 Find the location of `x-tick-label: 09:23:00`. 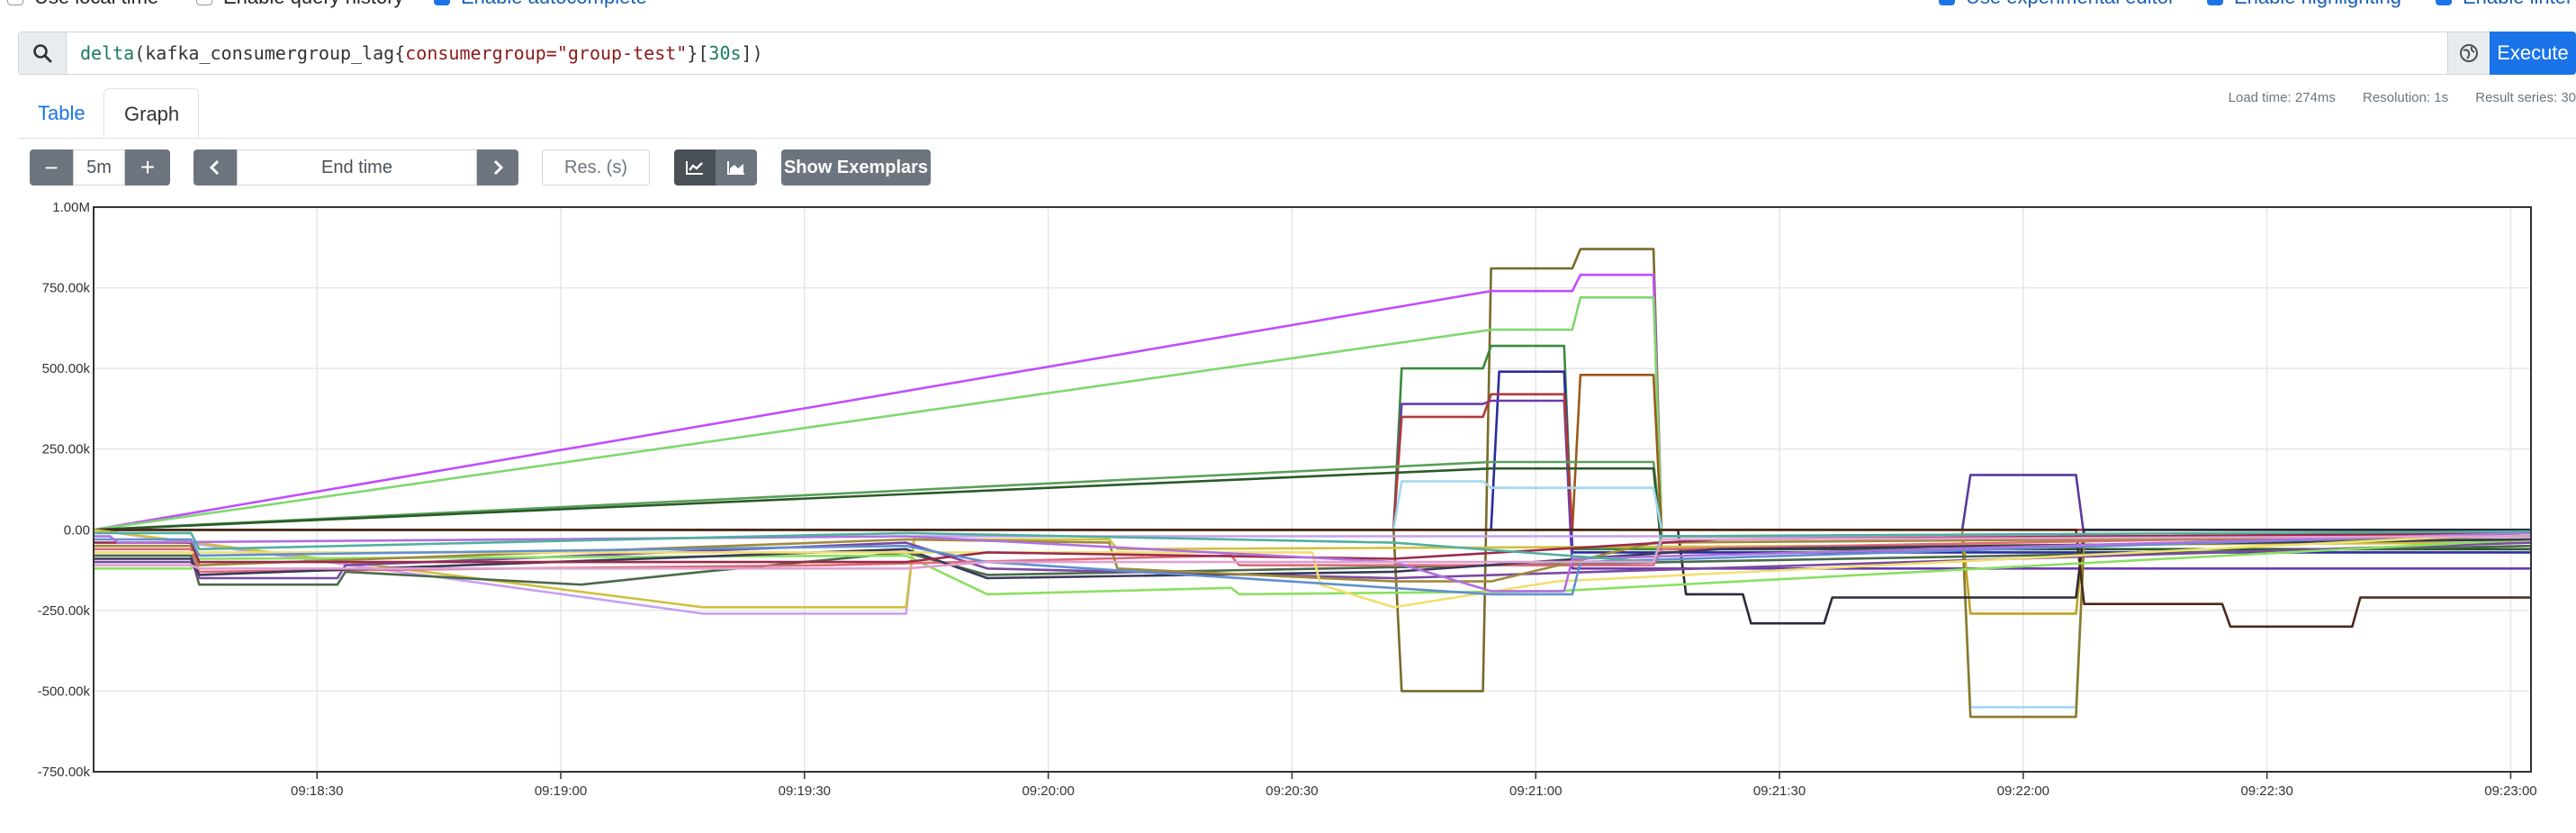

x-tick-label: 09:23:00 is located at coordinates (2510, 791).